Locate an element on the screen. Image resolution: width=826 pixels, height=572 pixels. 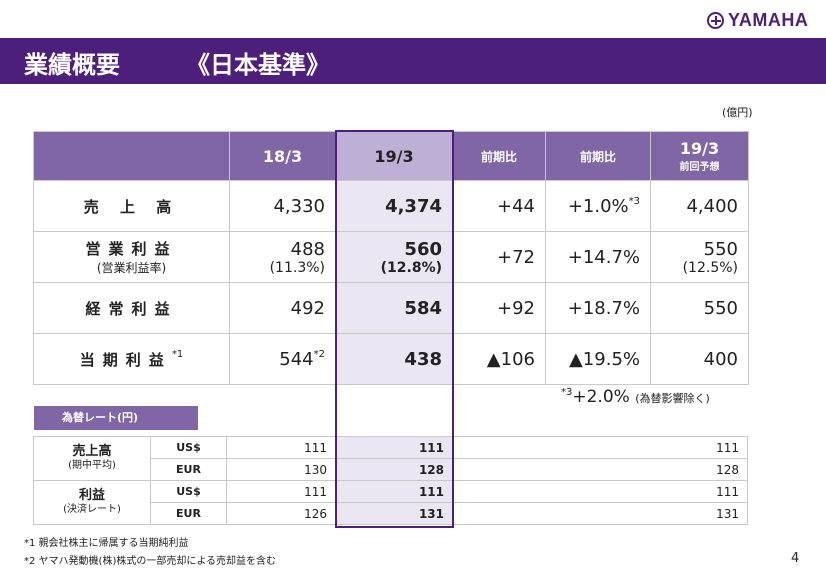
cell-forecast: 400 is located at coordinates (699, 359).